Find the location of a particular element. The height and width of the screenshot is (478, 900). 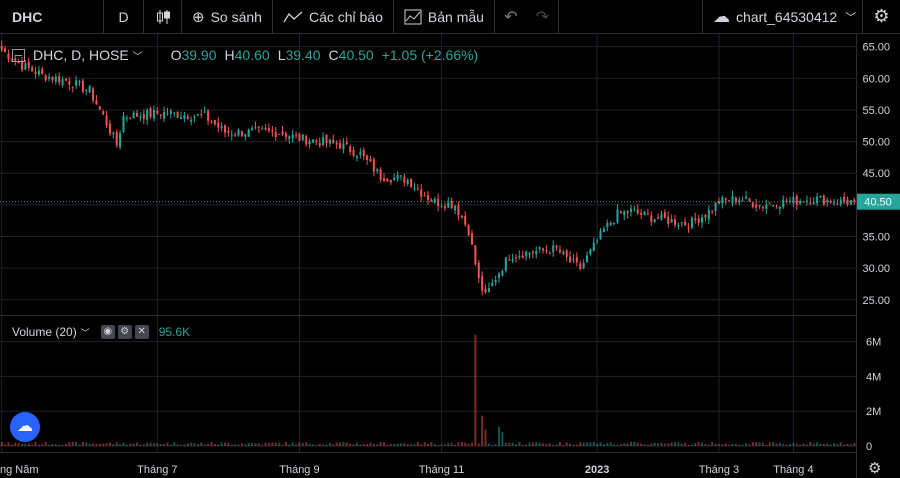

collapse-icon is located at coordinates (18, 55).